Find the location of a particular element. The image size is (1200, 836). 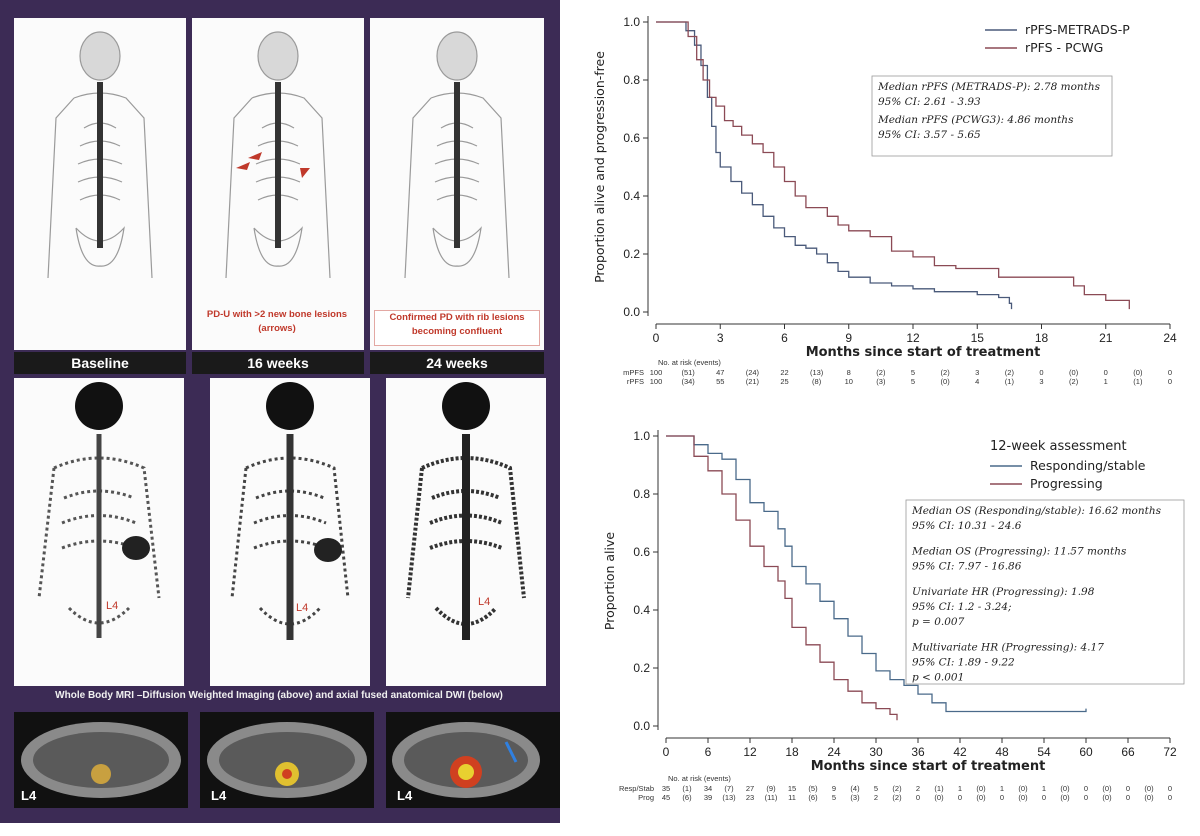

l4-tag: L4 is located at coordinates (405, 795).